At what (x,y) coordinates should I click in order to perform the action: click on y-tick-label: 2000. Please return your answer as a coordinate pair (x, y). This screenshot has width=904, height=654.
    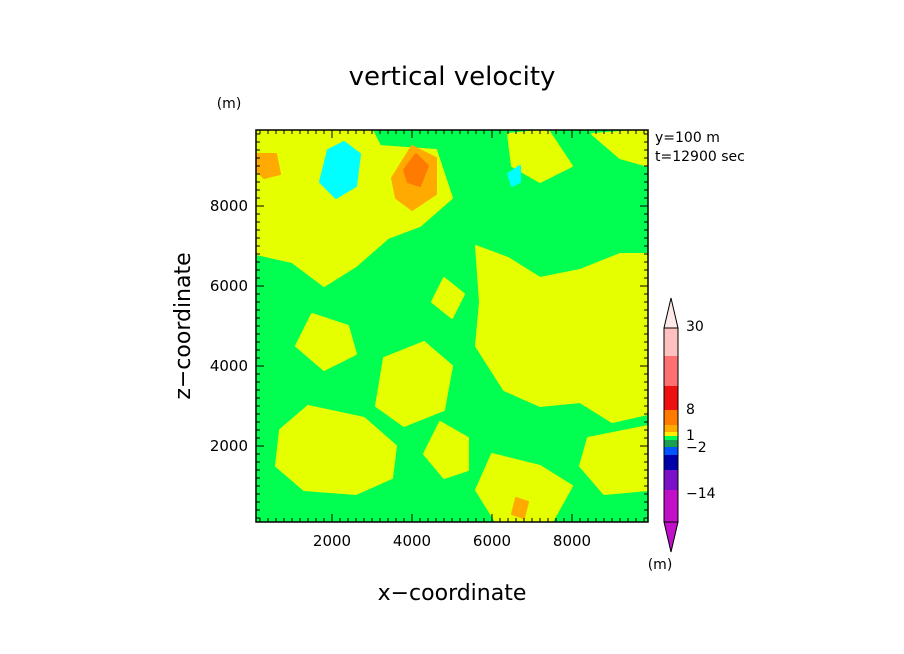
    Looking at the image, I should click on (229, 446).